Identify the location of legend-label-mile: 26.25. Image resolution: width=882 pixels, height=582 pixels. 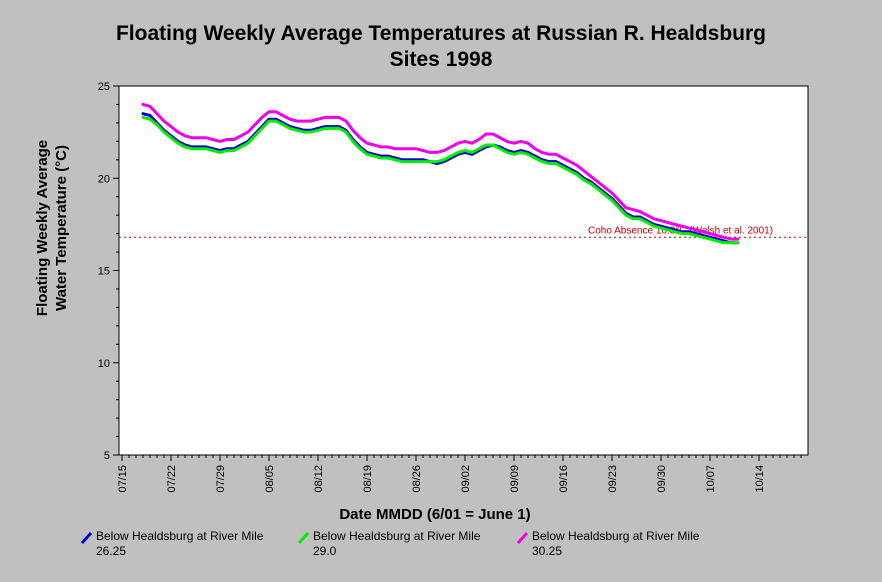
(111, 551).